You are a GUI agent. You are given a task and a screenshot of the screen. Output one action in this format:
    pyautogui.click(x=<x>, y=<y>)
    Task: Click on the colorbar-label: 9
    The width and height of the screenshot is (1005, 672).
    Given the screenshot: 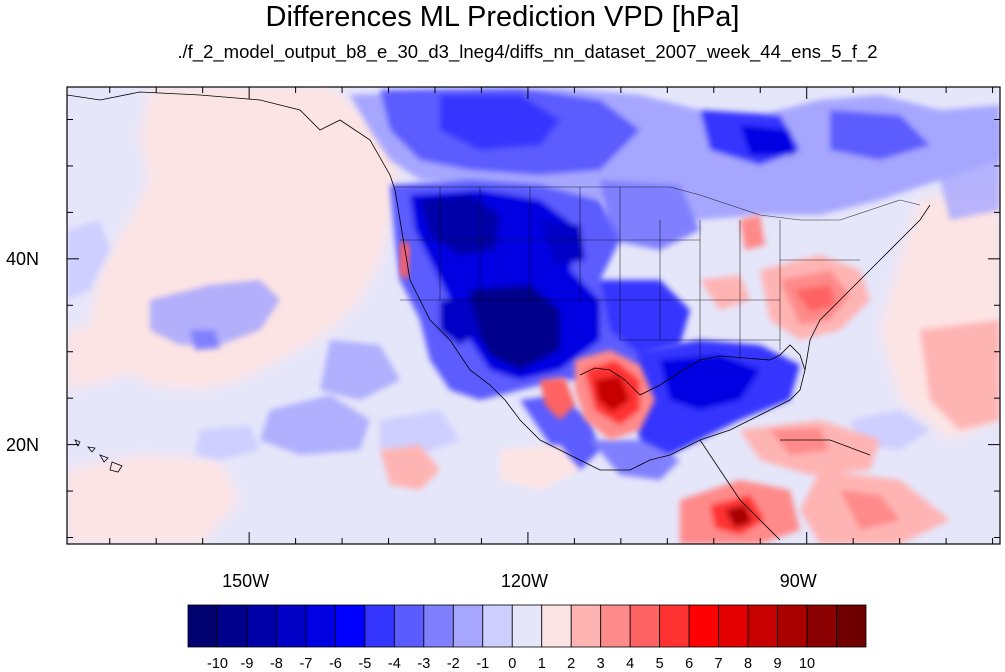 What is the action you would take?
    pyautogui.click(x=777, y=664)
    